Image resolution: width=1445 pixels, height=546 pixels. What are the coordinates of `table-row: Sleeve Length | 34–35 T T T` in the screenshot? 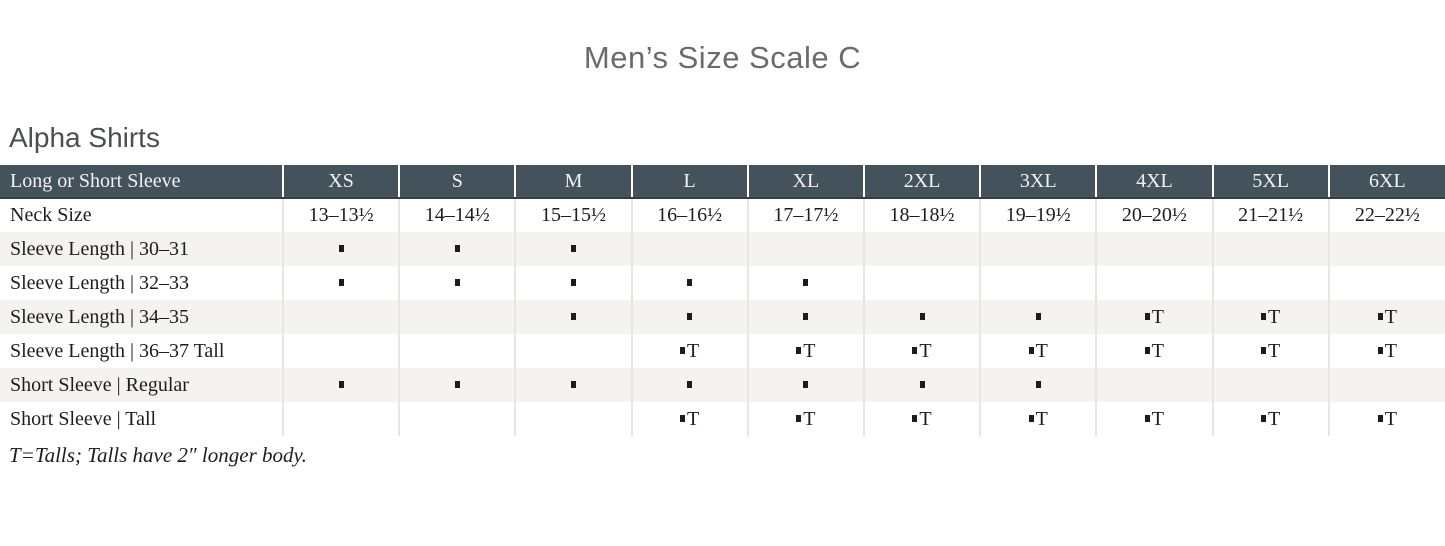 It's located at (722, 317).